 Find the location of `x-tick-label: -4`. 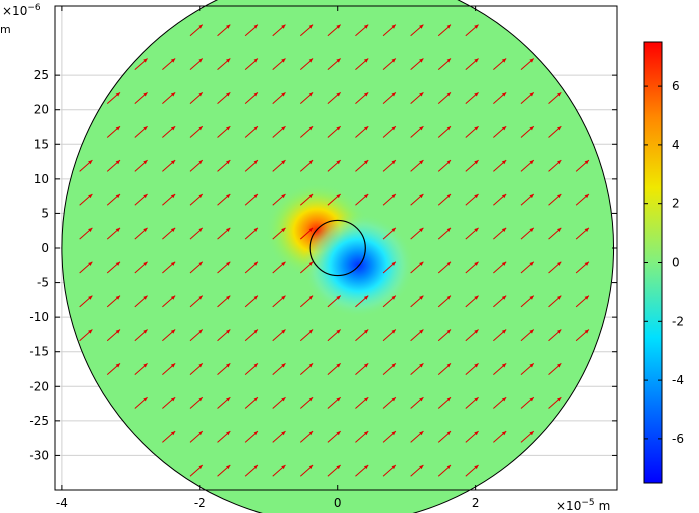

x-tick-label: -4 is located at coordinates (62, 503).